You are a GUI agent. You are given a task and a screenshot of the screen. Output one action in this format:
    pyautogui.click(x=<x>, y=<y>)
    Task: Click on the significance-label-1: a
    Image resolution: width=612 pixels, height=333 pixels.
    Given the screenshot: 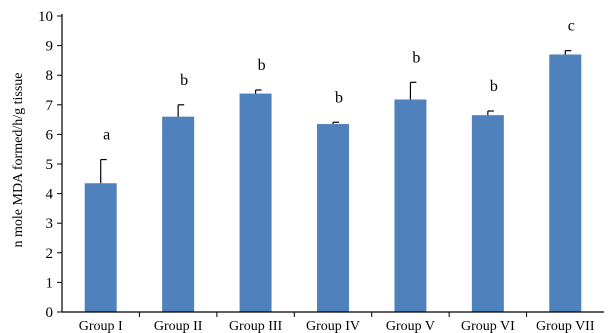 What is the action you would take?
    pyautogui.click(x=106, y=135)
    